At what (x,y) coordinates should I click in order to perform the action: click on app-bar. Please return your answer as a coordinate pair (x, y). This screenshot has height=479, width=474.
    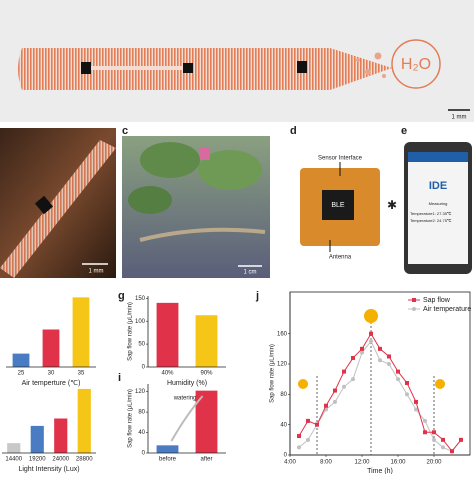
    Looking at the image, I should click on (438, 157).